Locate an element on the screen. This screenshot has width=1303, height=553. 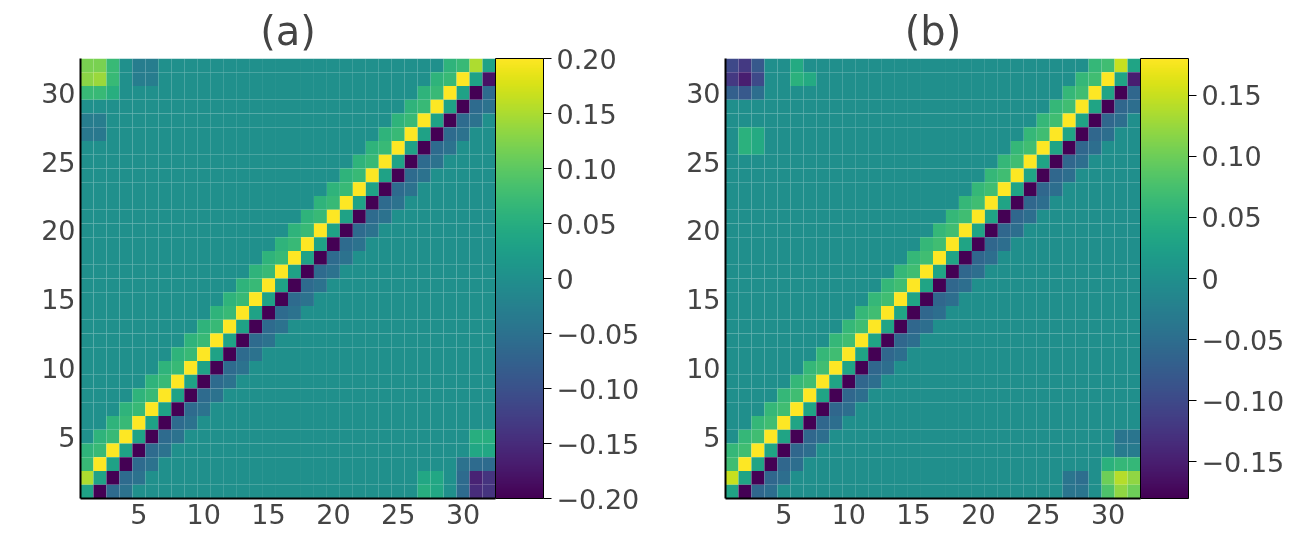
color-bar-label: 0.20 is located at coordinates (586, 59).